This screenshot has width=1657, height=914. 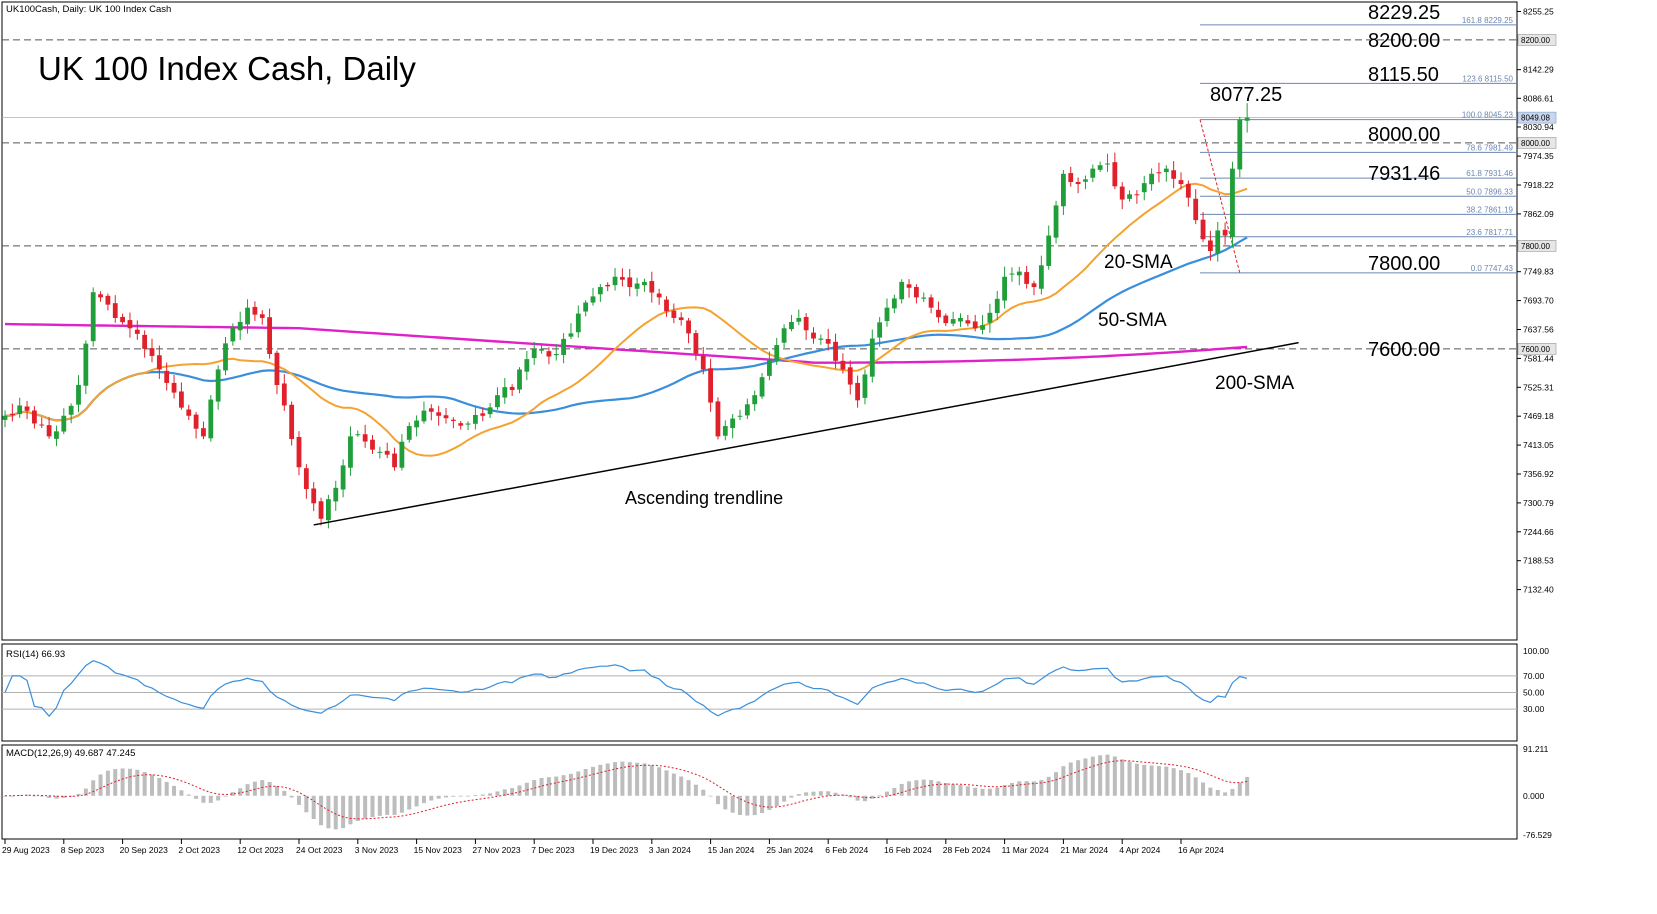 What do you see at coordinates (1025, 850) in the screenshot?
I see `date-tick-label-17: 11 Mar 2024` at bounding box center [1025, 850].